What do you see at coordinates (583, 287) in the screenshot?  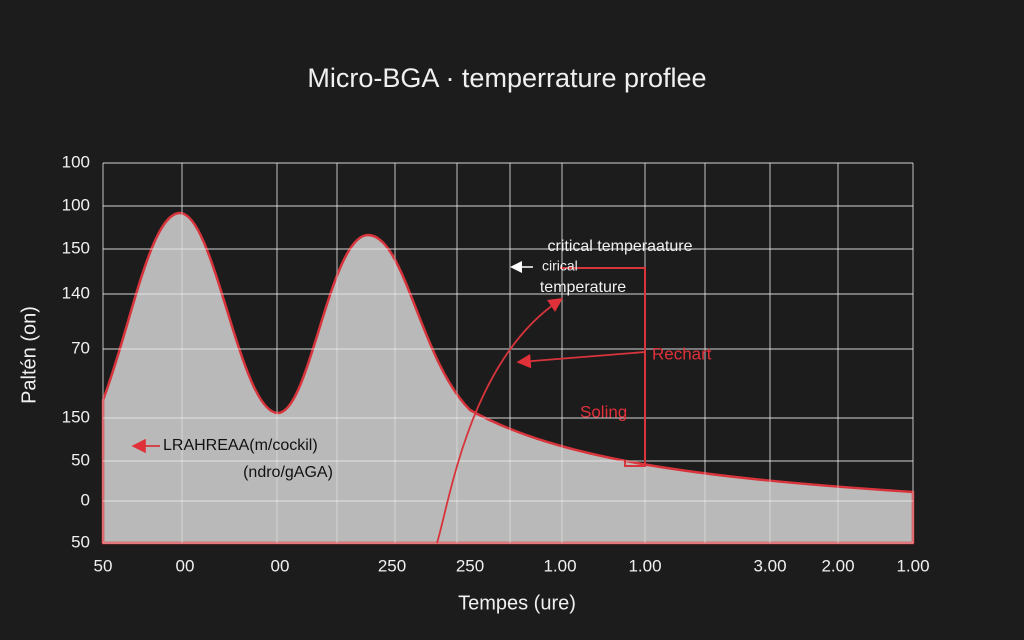 I see `annotation: temperature` at bounding box center [583, 287].